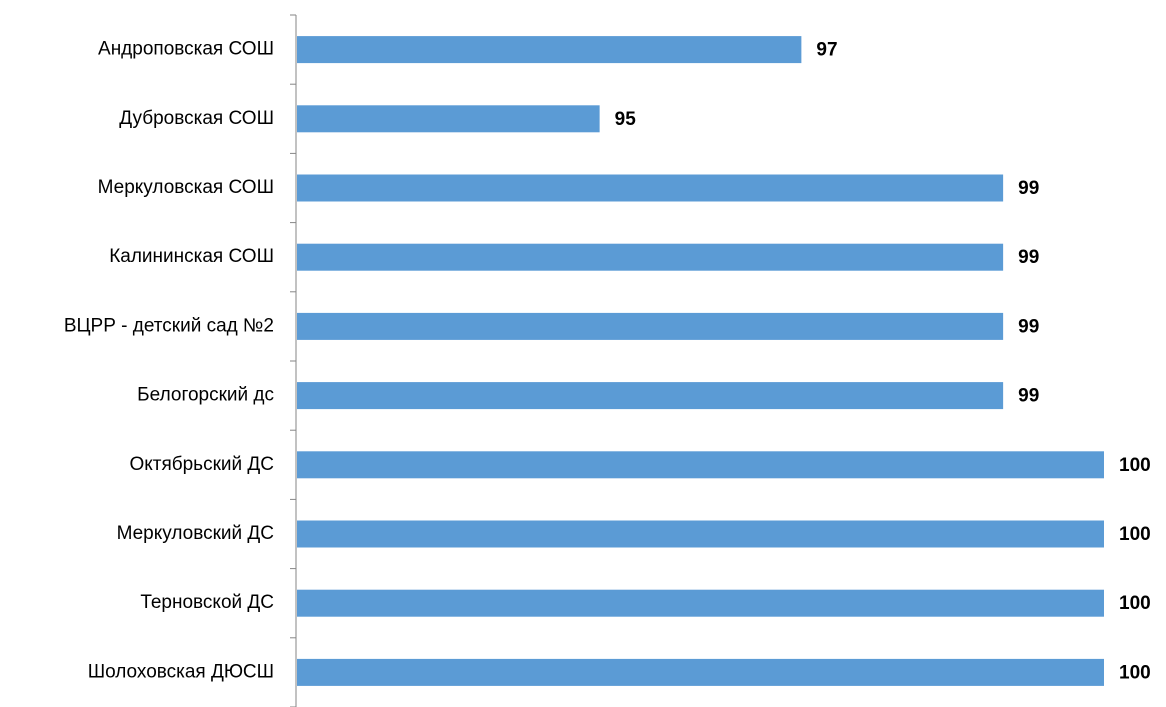 This screenshot has width=1166, height=707. What do you see at coordinates (201, 464) in the screenshot?
I see `category-label: Октябрьский ДС` at bounding box center [201, 464].